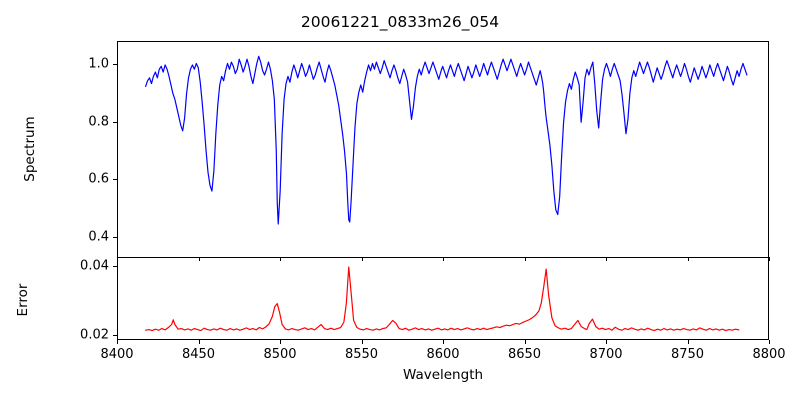 This screenshot has width=800, height=400. I want to click on x-tick-label: 8500, so click(280, 354).